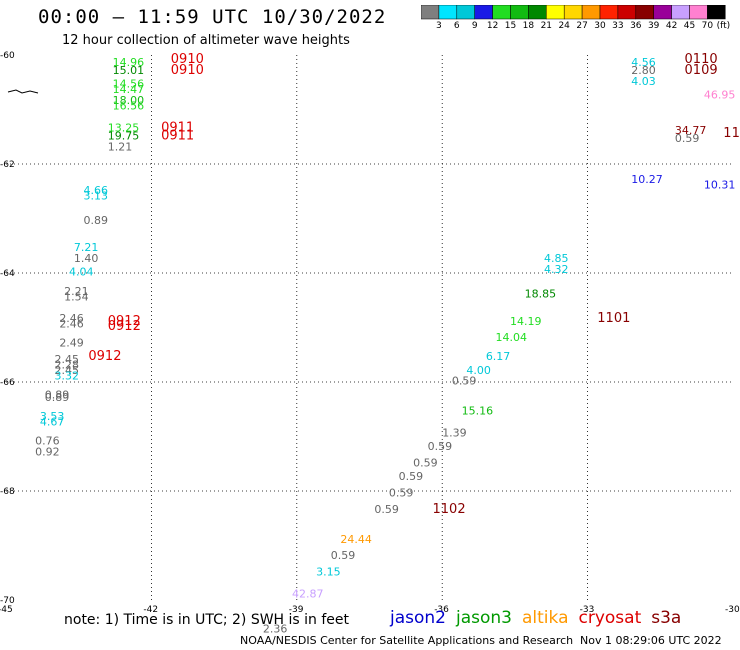  Describe the element at coordinates (528, 26) in the screenshot. I see `color-scale-label: 18` at that location.